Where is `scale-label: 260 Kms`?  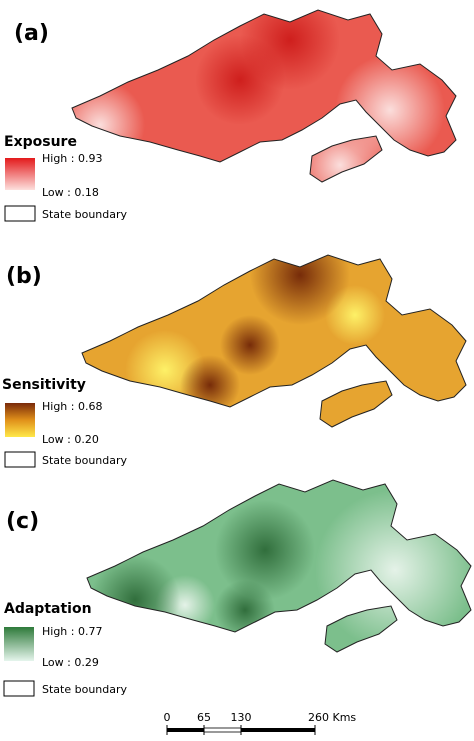
scale-label: 260 Kms is located at coordinates (332, 717).